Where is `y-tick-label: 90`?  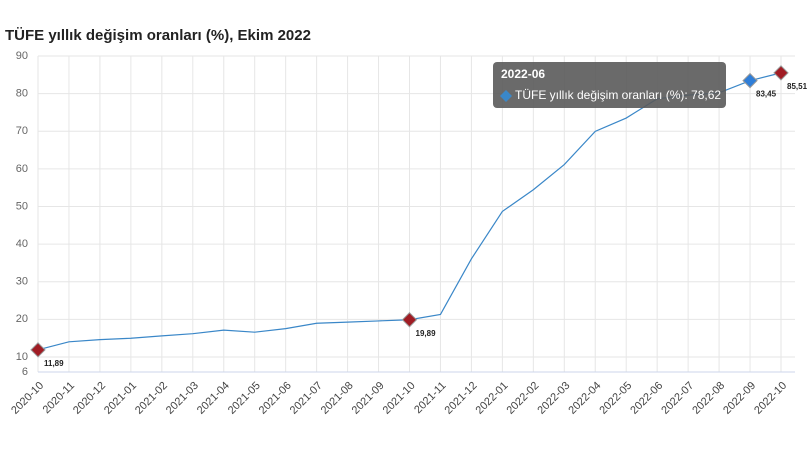 y-tick-label: 90 is located at coordinates (22, 56).